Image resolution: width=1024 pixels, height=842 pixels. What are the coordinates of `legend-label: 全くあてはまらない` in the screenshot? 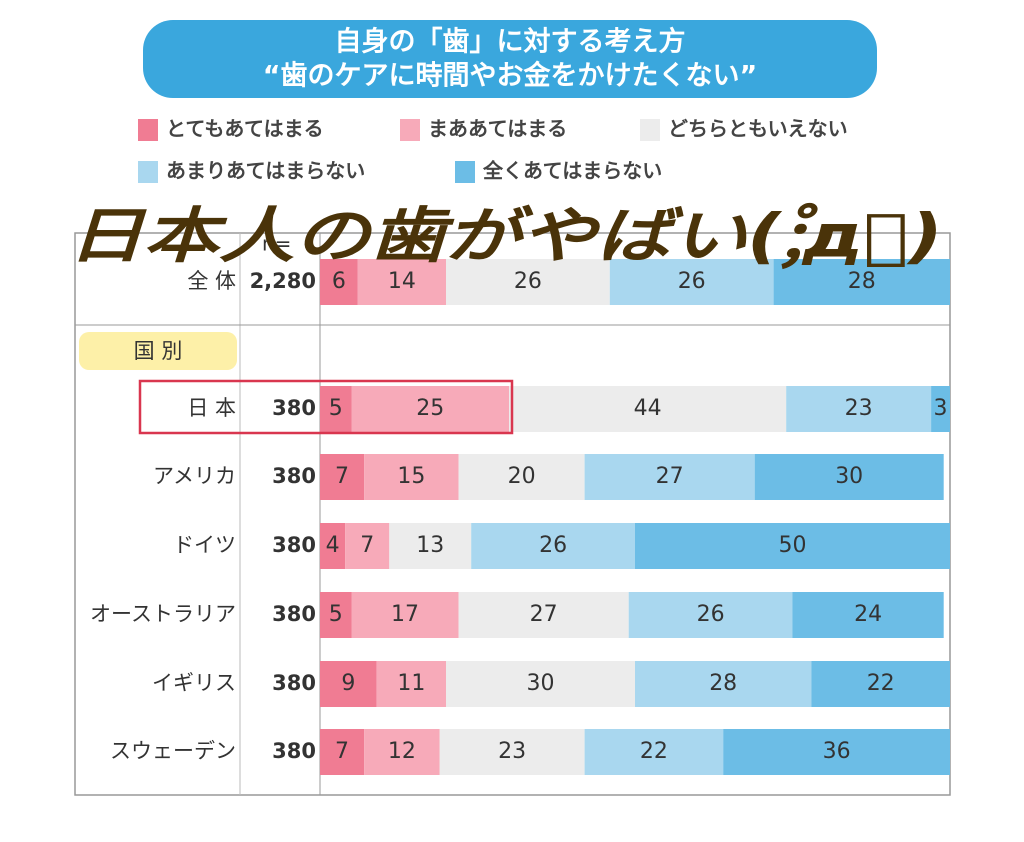 It's located at (572, 171).